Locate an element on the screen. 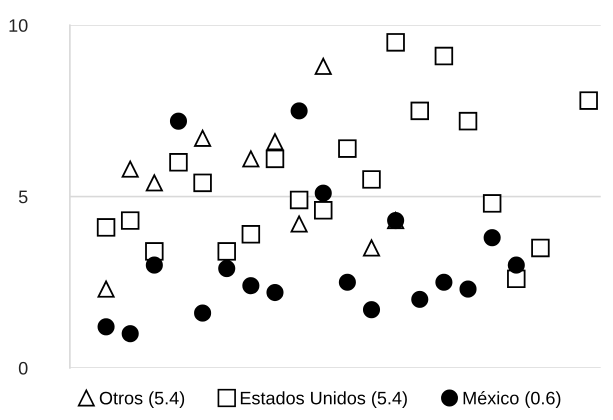 The height and width of the screenshot is (420, 613). legend-label: Otros (5.4) is located at coordinates (142, 399).